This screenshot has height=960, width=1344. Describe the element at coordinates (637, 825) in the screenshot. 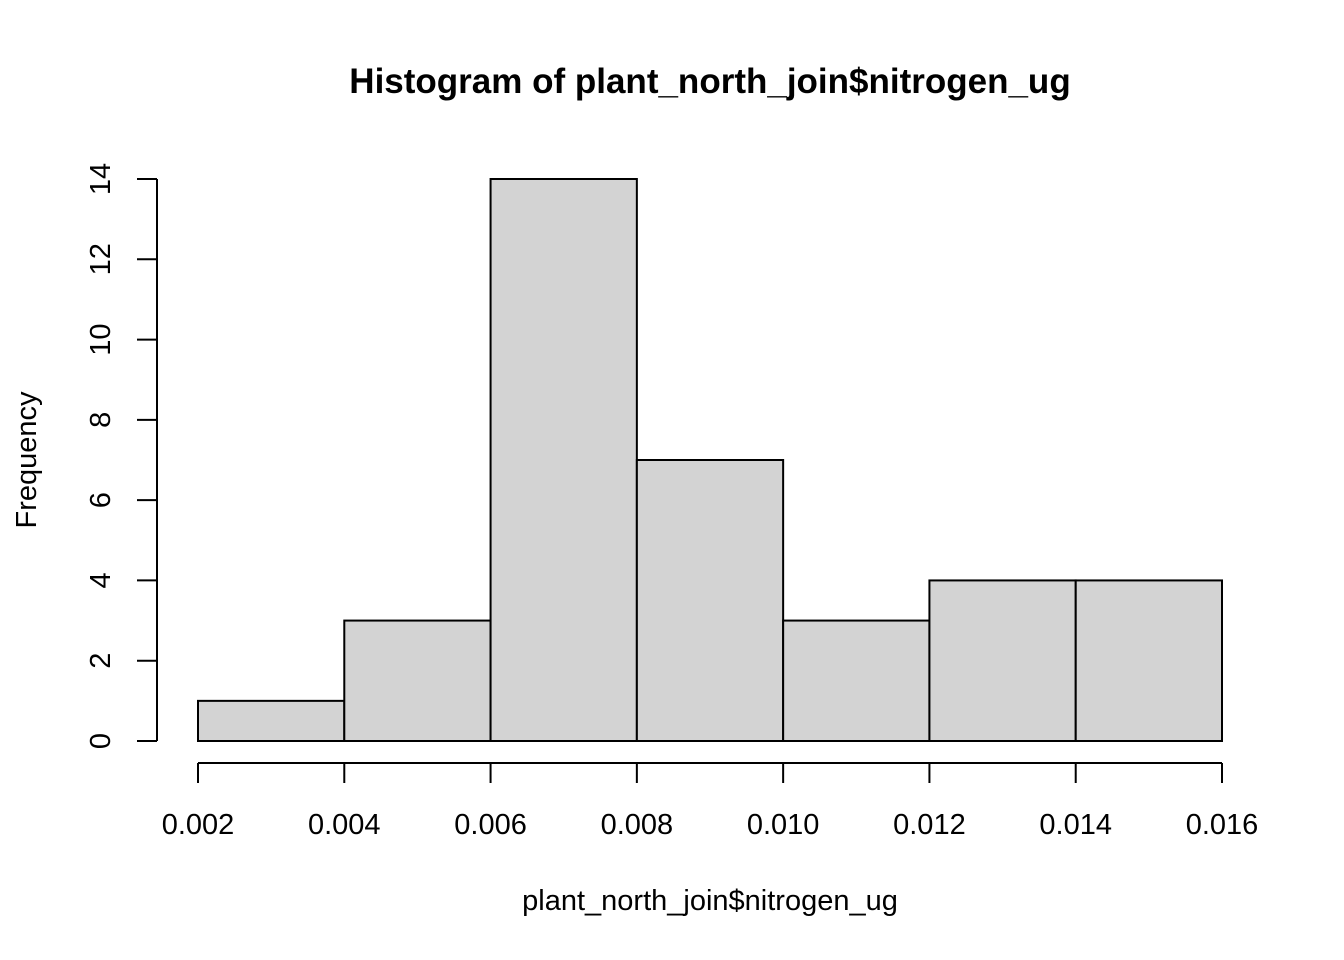

I see `x-tick-label: 0.008` at that location.